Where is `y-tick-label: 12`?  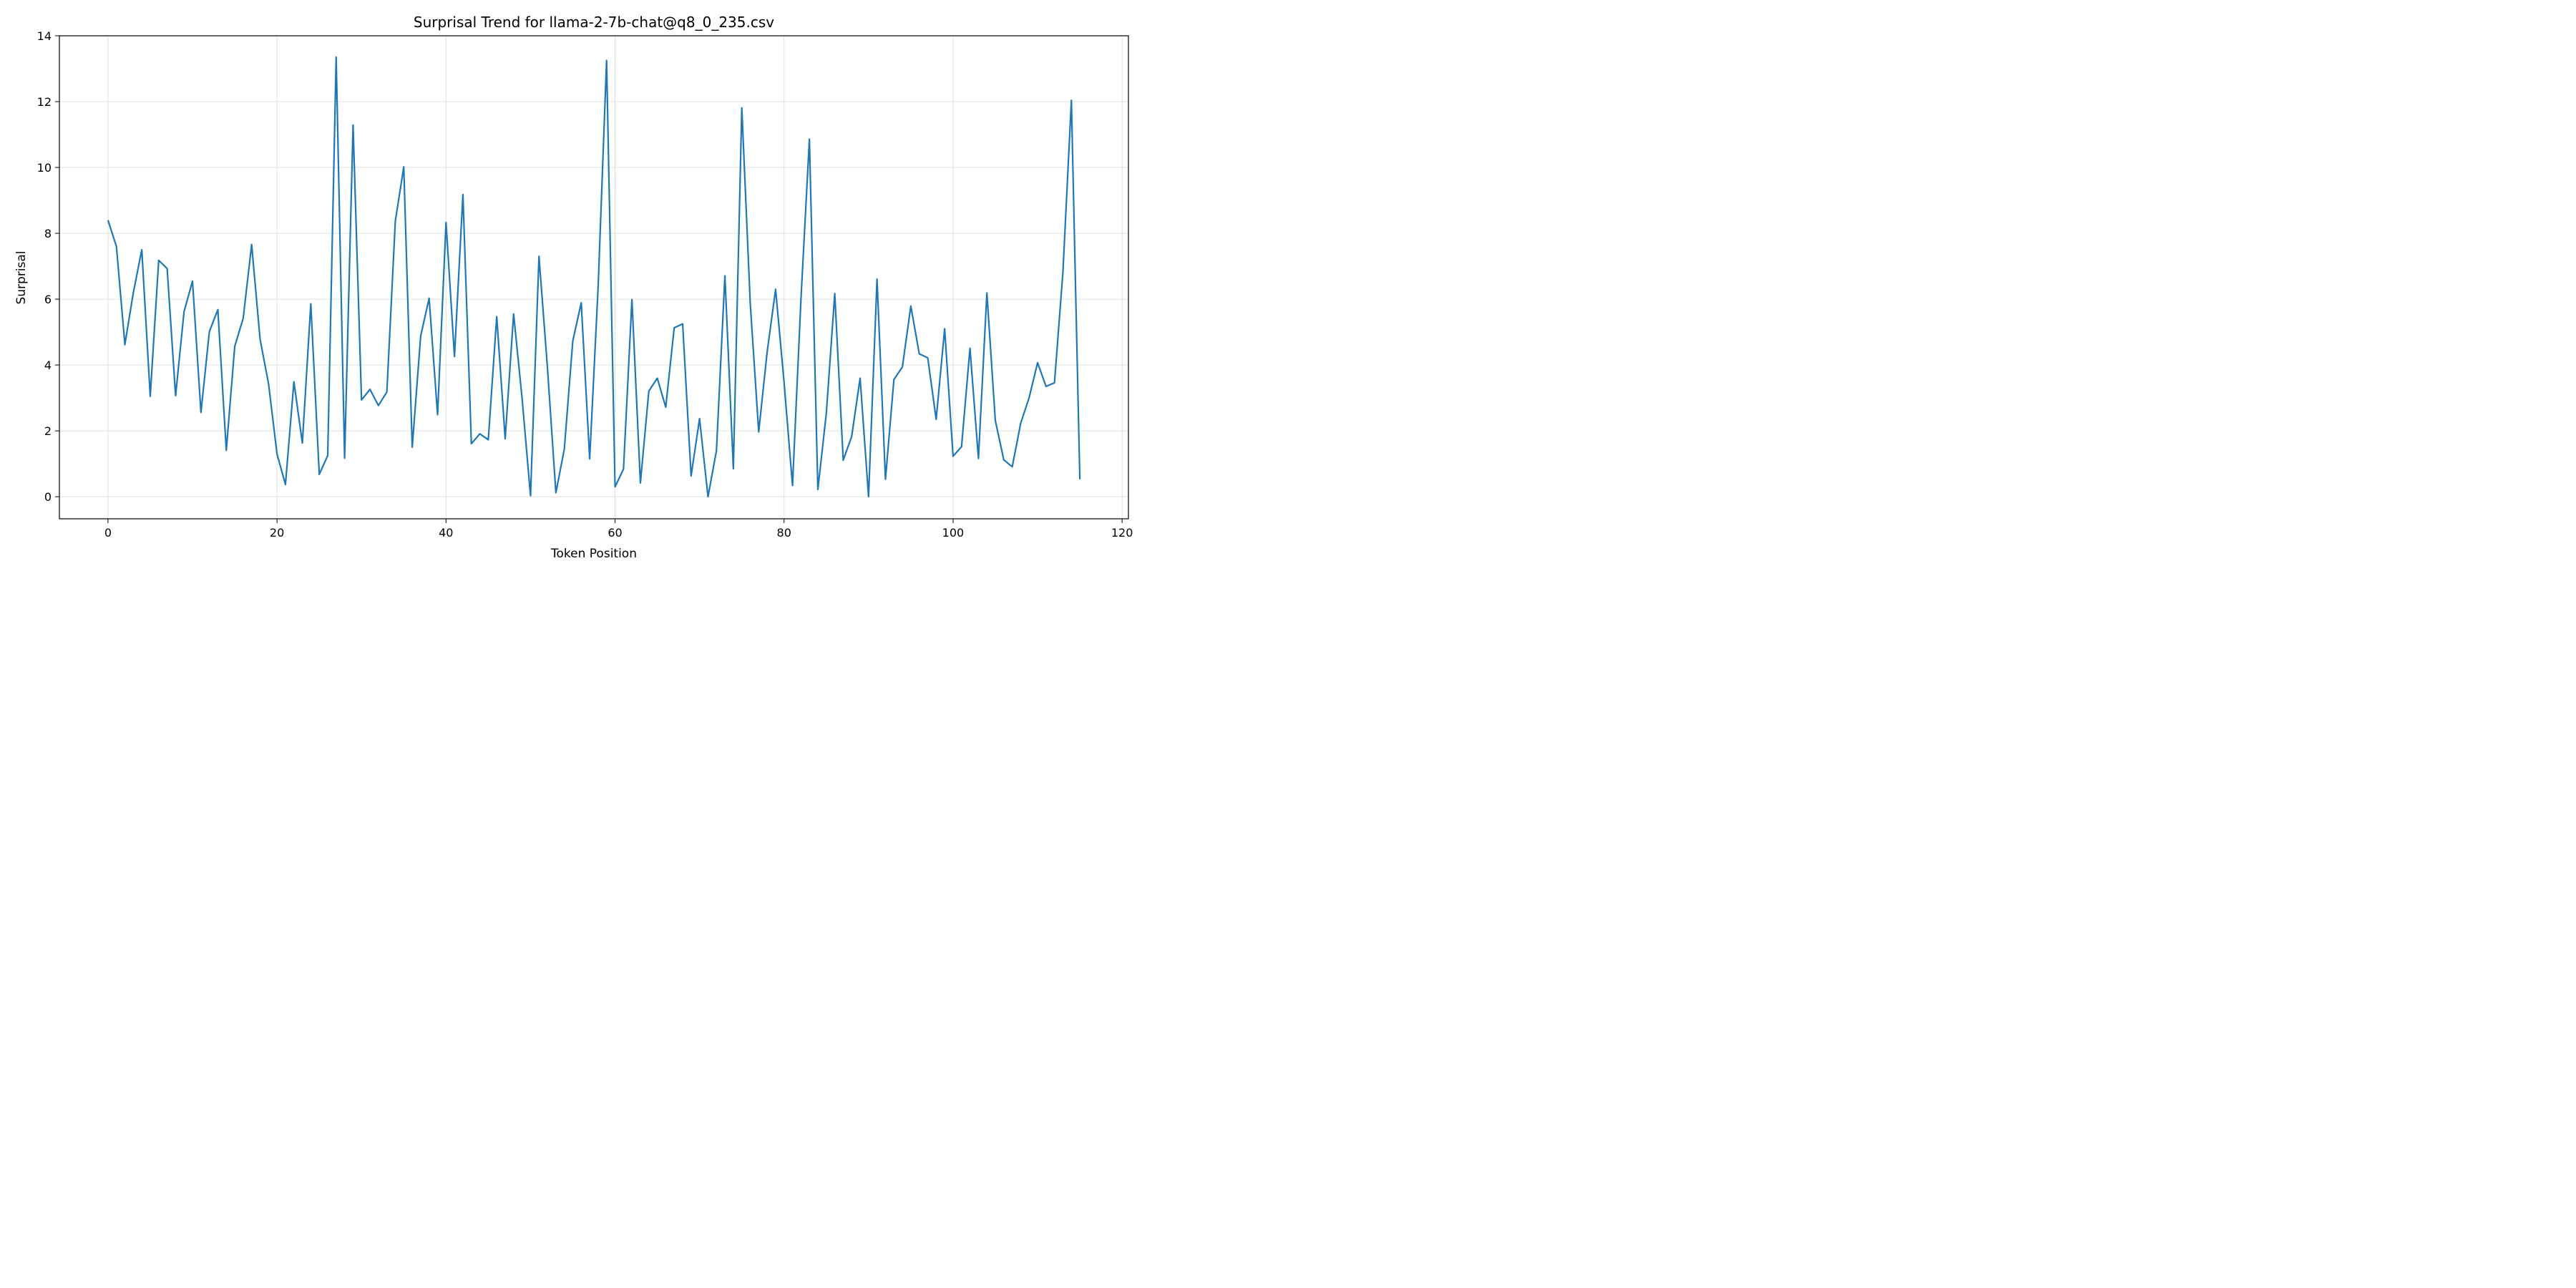 y-tick-label: 12 is located at coordinates (44, 102).